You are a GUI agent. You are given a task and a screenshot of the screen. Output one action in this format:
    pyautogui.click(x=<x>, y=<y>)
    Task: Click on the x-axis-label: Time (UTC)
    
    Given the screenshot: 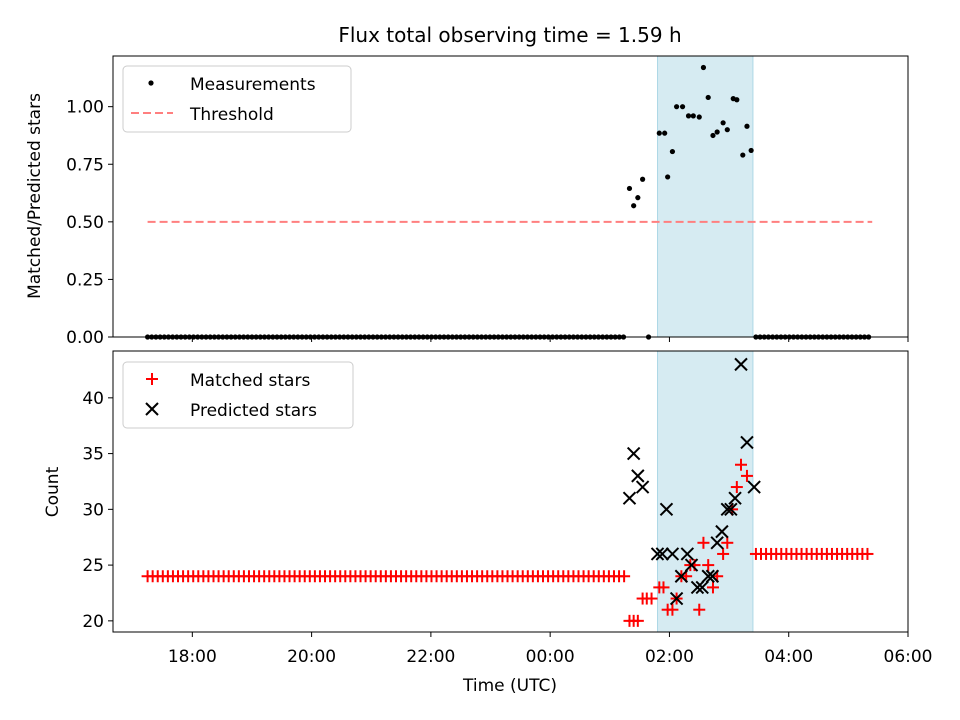 What is the action you would take?
    pyautogui.click(x=509, y=686)
    